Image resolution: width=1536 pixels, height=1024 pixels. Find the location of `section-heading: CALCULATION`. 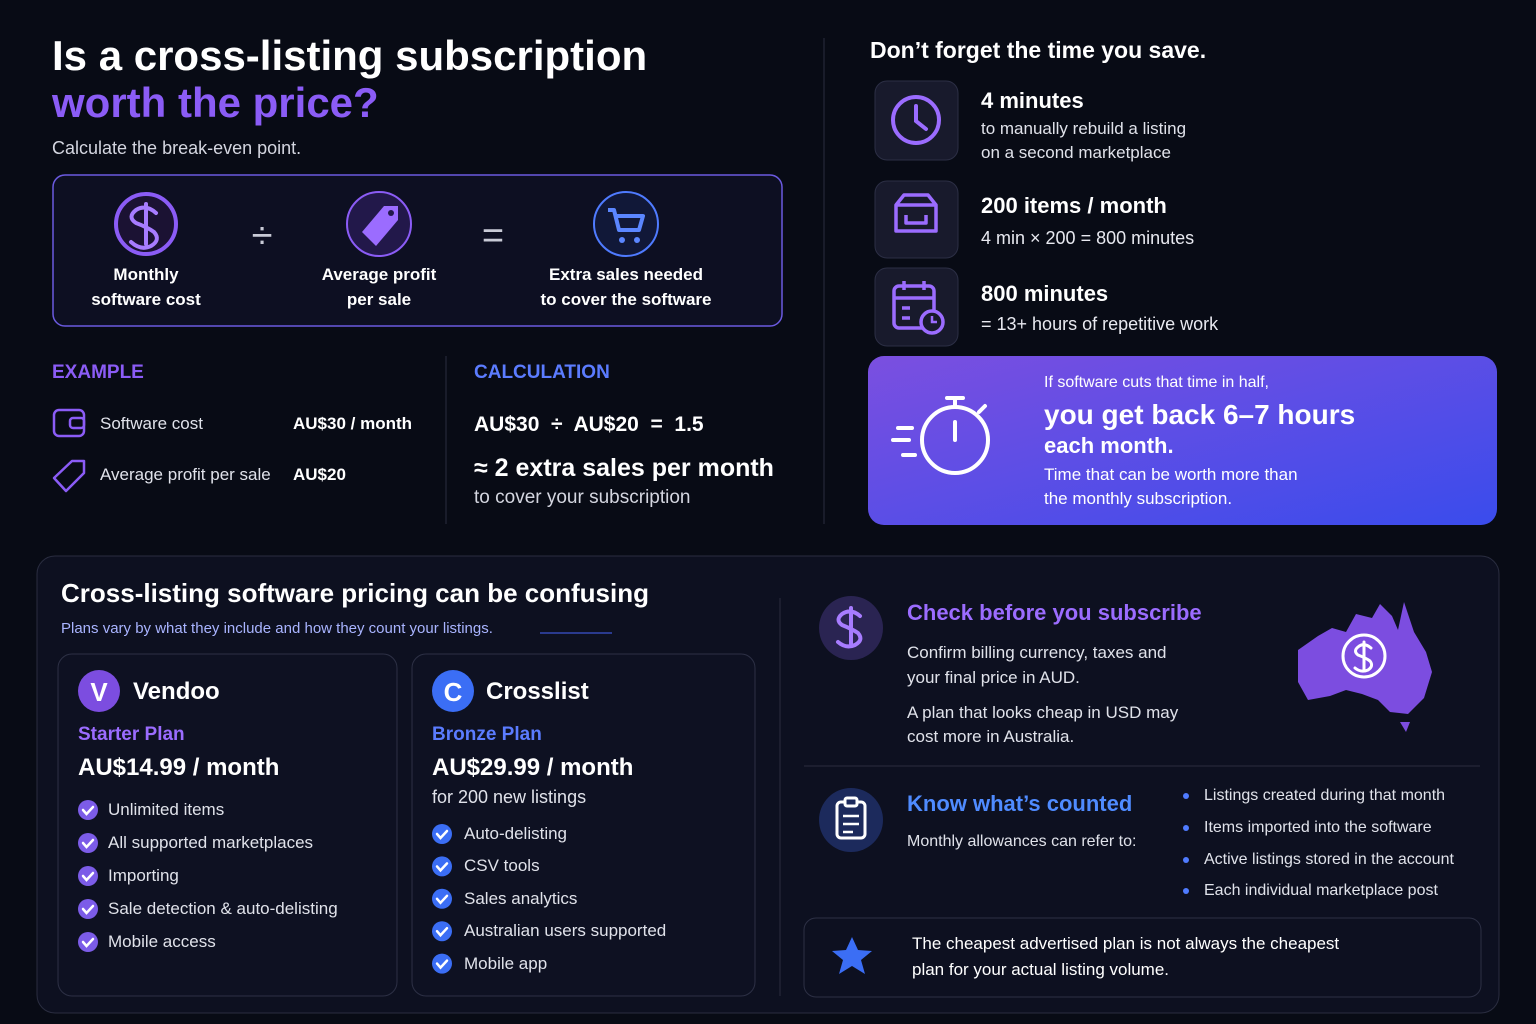

section-heading: CALCULATION is located at coordinates (542, 372).